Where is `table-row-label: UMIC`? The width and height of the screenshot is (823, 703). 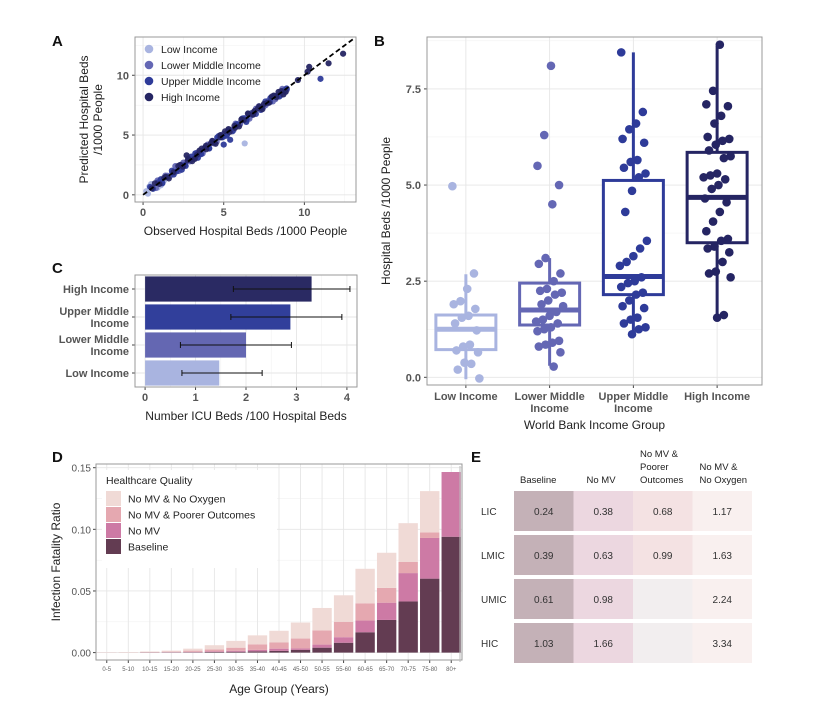
table-row-label: UMIC is located at coordinates (494, 600).